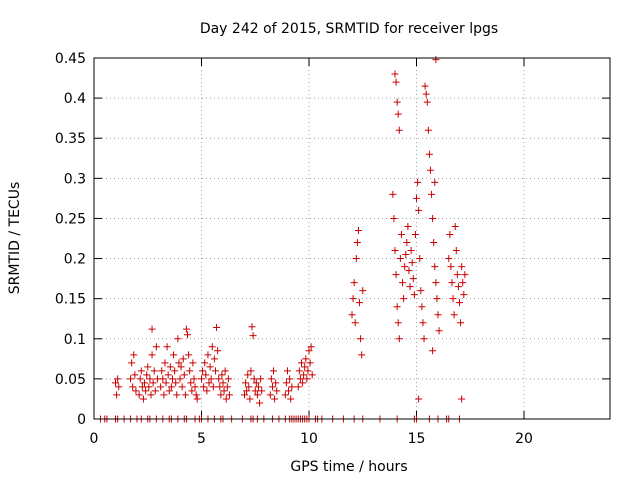  Describe the element at coordinates (81, 420) in the screenshot. I see `y-tick-label: 0` at that location.